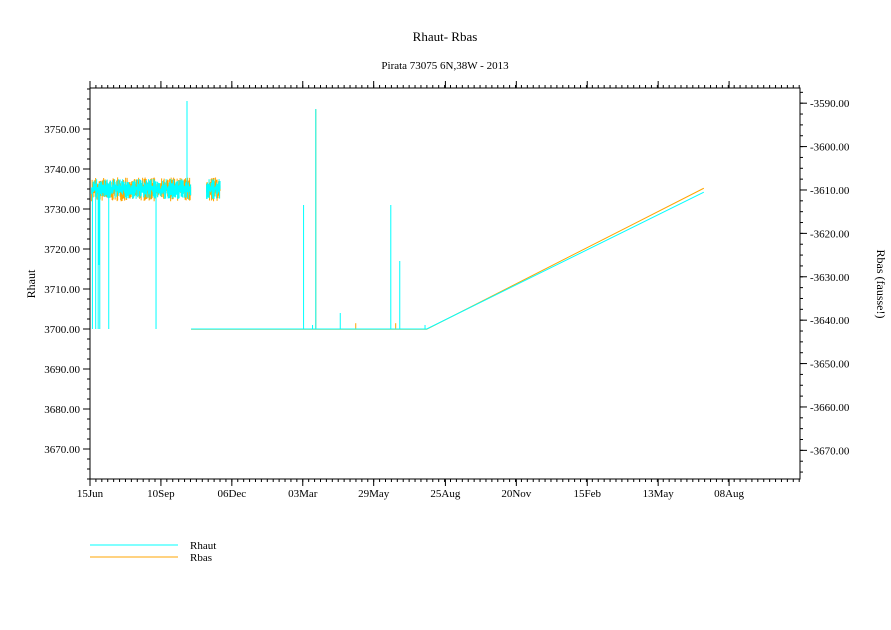  Describe the element at coordinates (830, 278) in the screenshot. I see `y-right-tick-label: -3630.00` at that location.